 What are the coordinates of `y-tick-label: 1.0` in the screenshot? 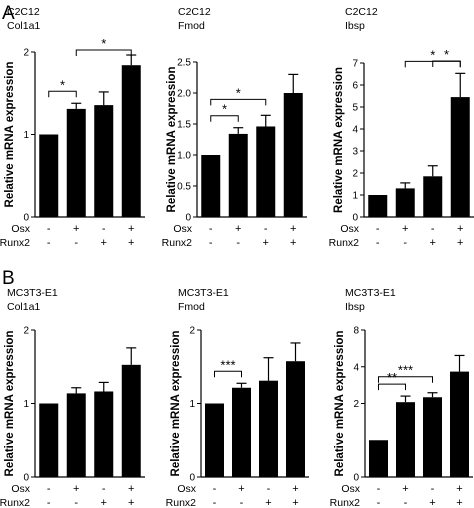 It's located at (184, 156).